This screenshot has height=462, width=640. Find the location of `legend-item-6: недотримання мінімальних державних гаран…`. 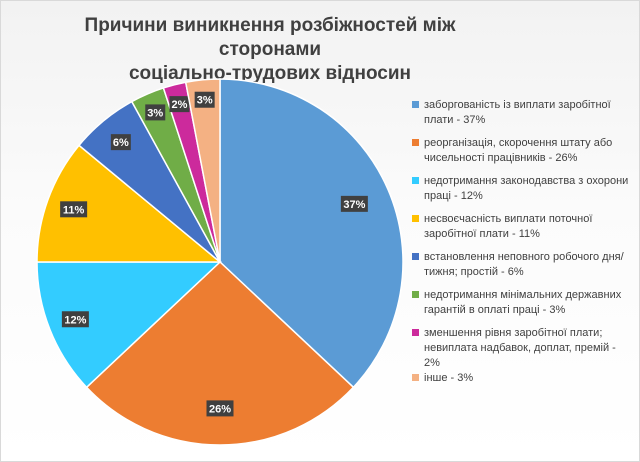

legend-item-6: недотримання мінімальних державних гаран… is located at coordinates (523, 303).